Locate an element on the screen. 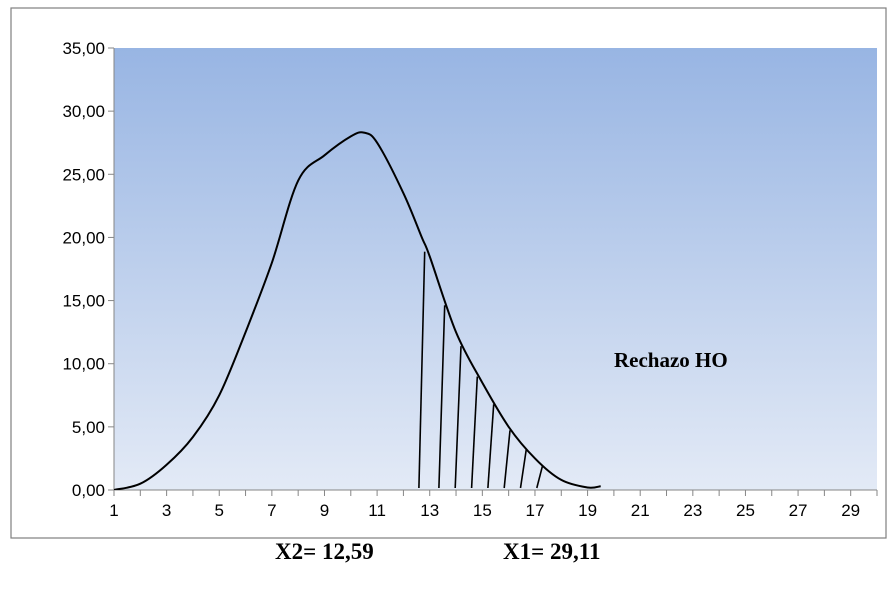 The width and height of the screenshot is (895, 596). x-tick-label: 27 is located at coordinates (798, 510).